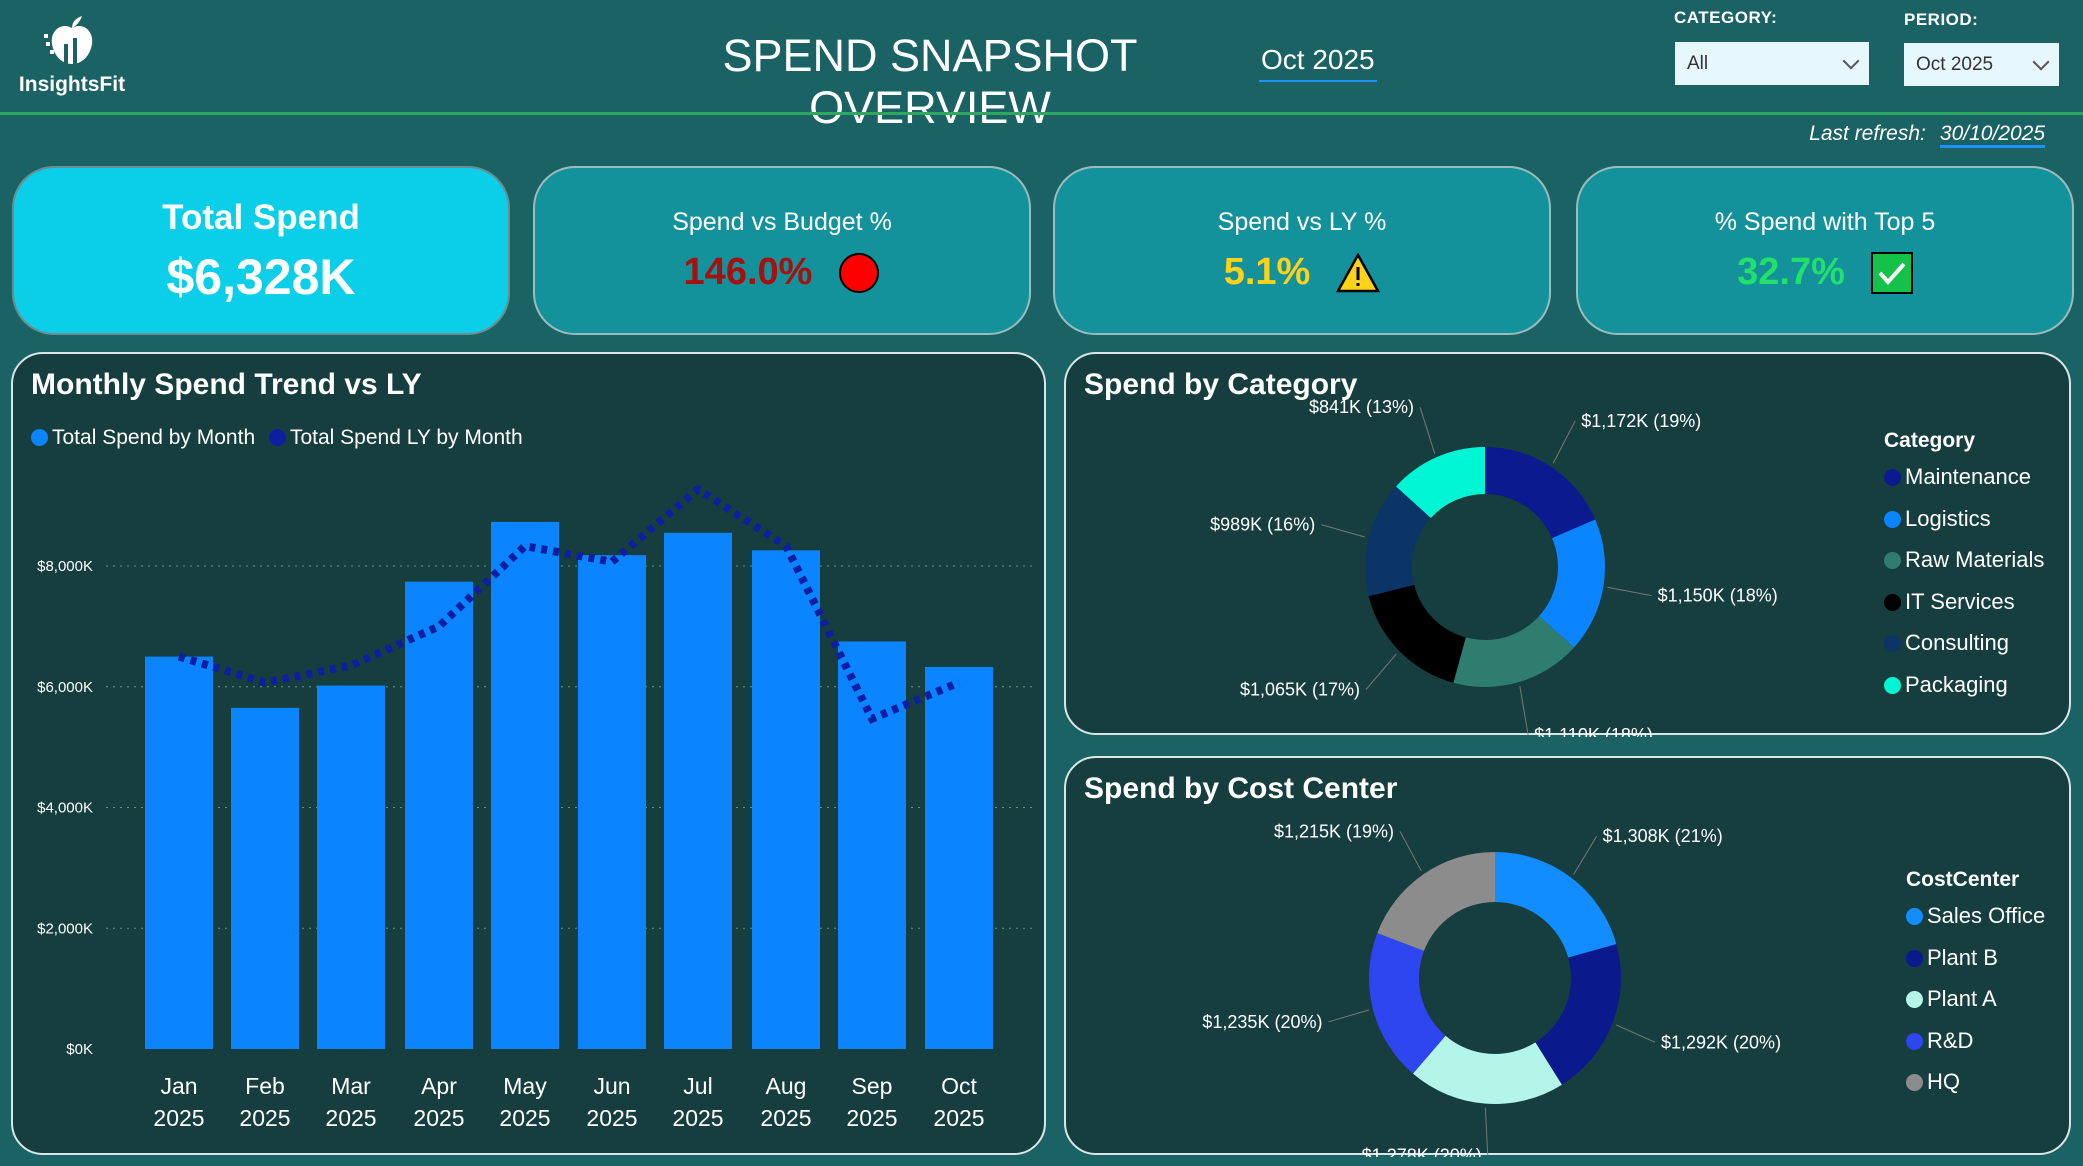  I want to click on kpi-top5-spend: % Spend with Top 5 32.7%, so click(1825, 250).